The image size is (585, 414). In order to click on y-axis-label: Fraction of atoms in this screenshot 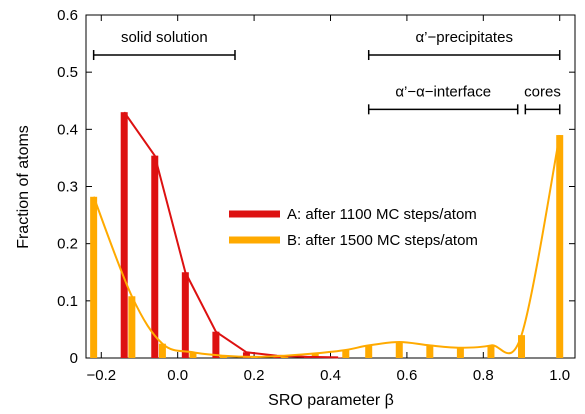, I will do `click(23, 187)`.